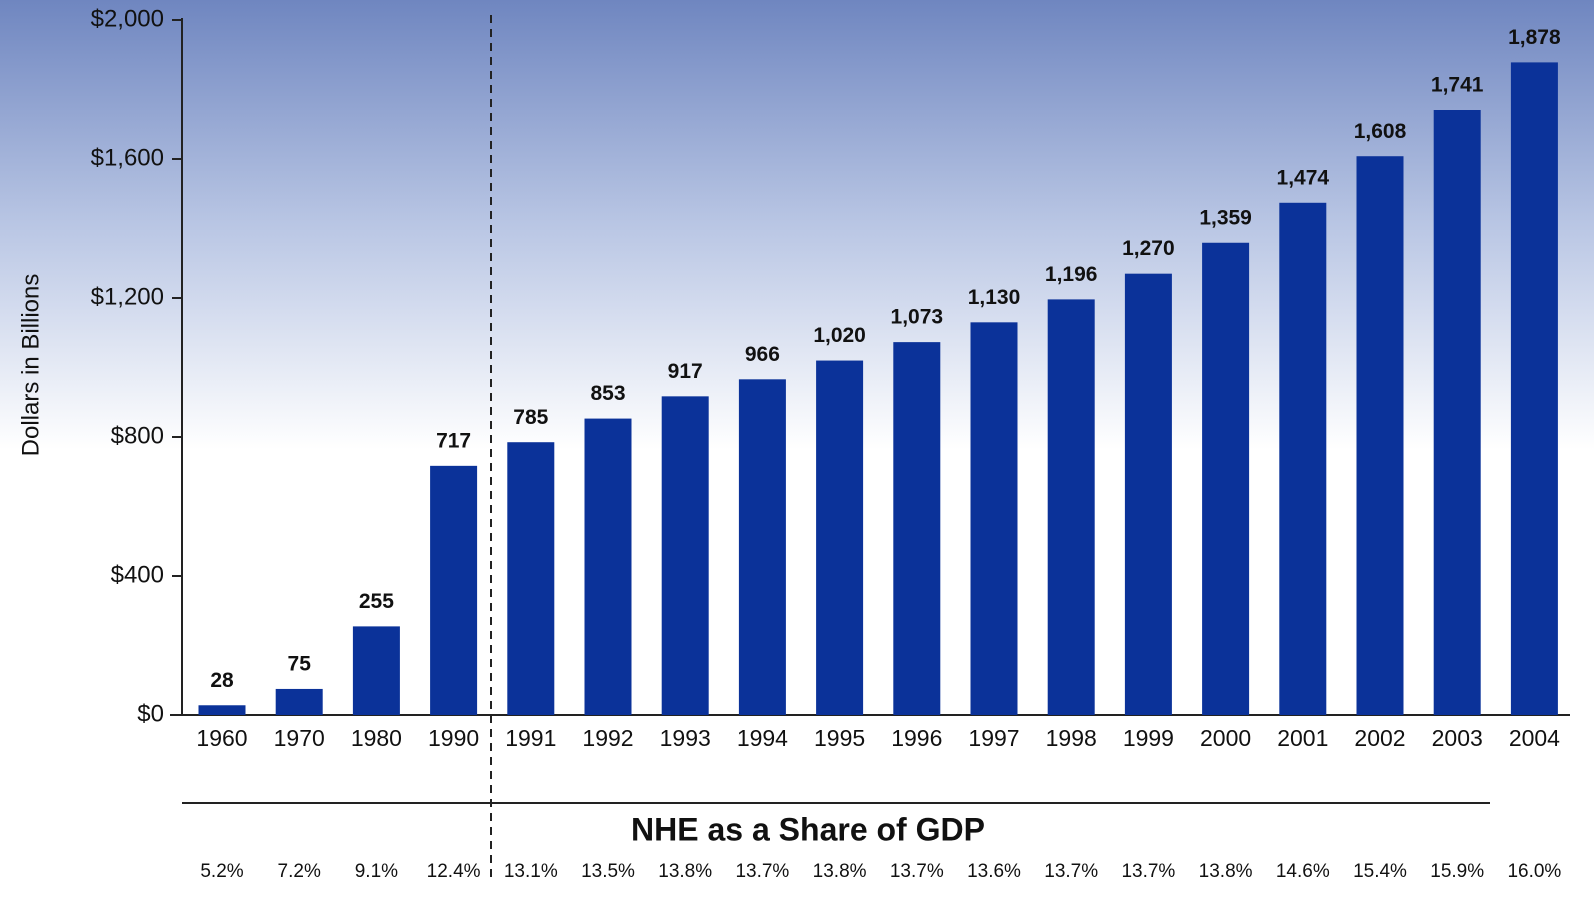 The height and width of the screenshot is (900, 1594). Describe the element at coordinates (1303, 871) in the screenshot. I see `share-label: 14.6%` at that location.